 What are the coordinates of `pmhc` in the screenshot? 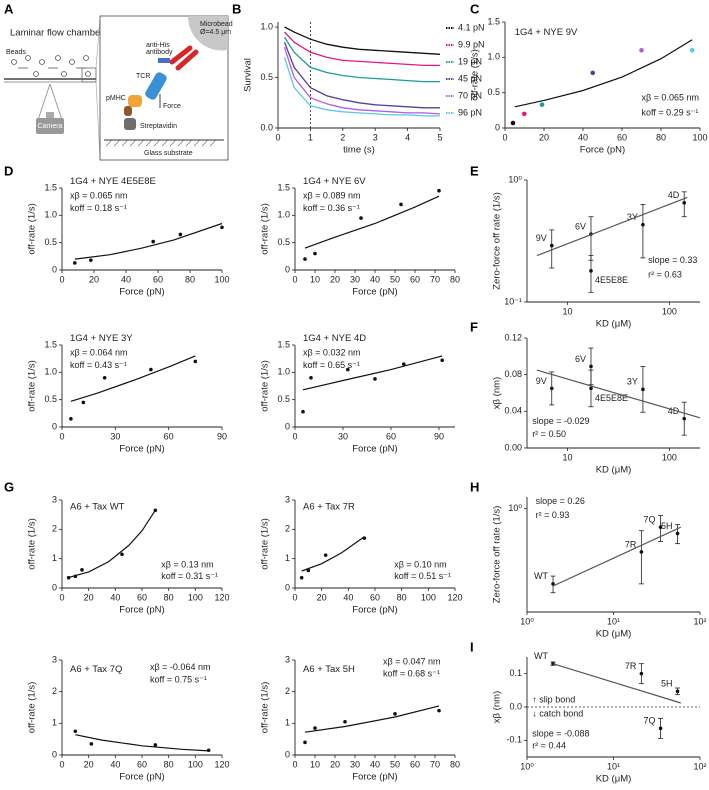 It's located at (135, 101).